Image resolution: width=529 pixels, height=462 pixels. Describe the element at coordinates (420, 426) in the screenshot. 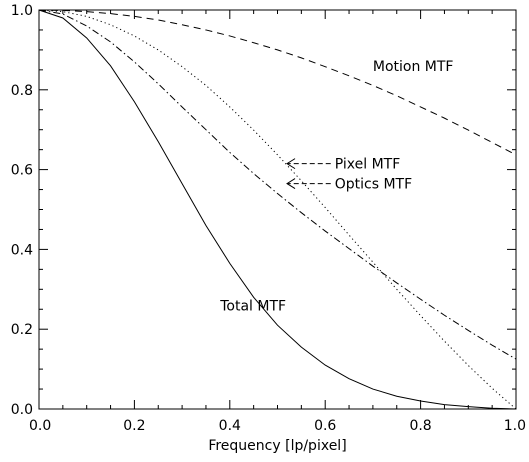

I see `x-tick-label: 0.8` at that location.